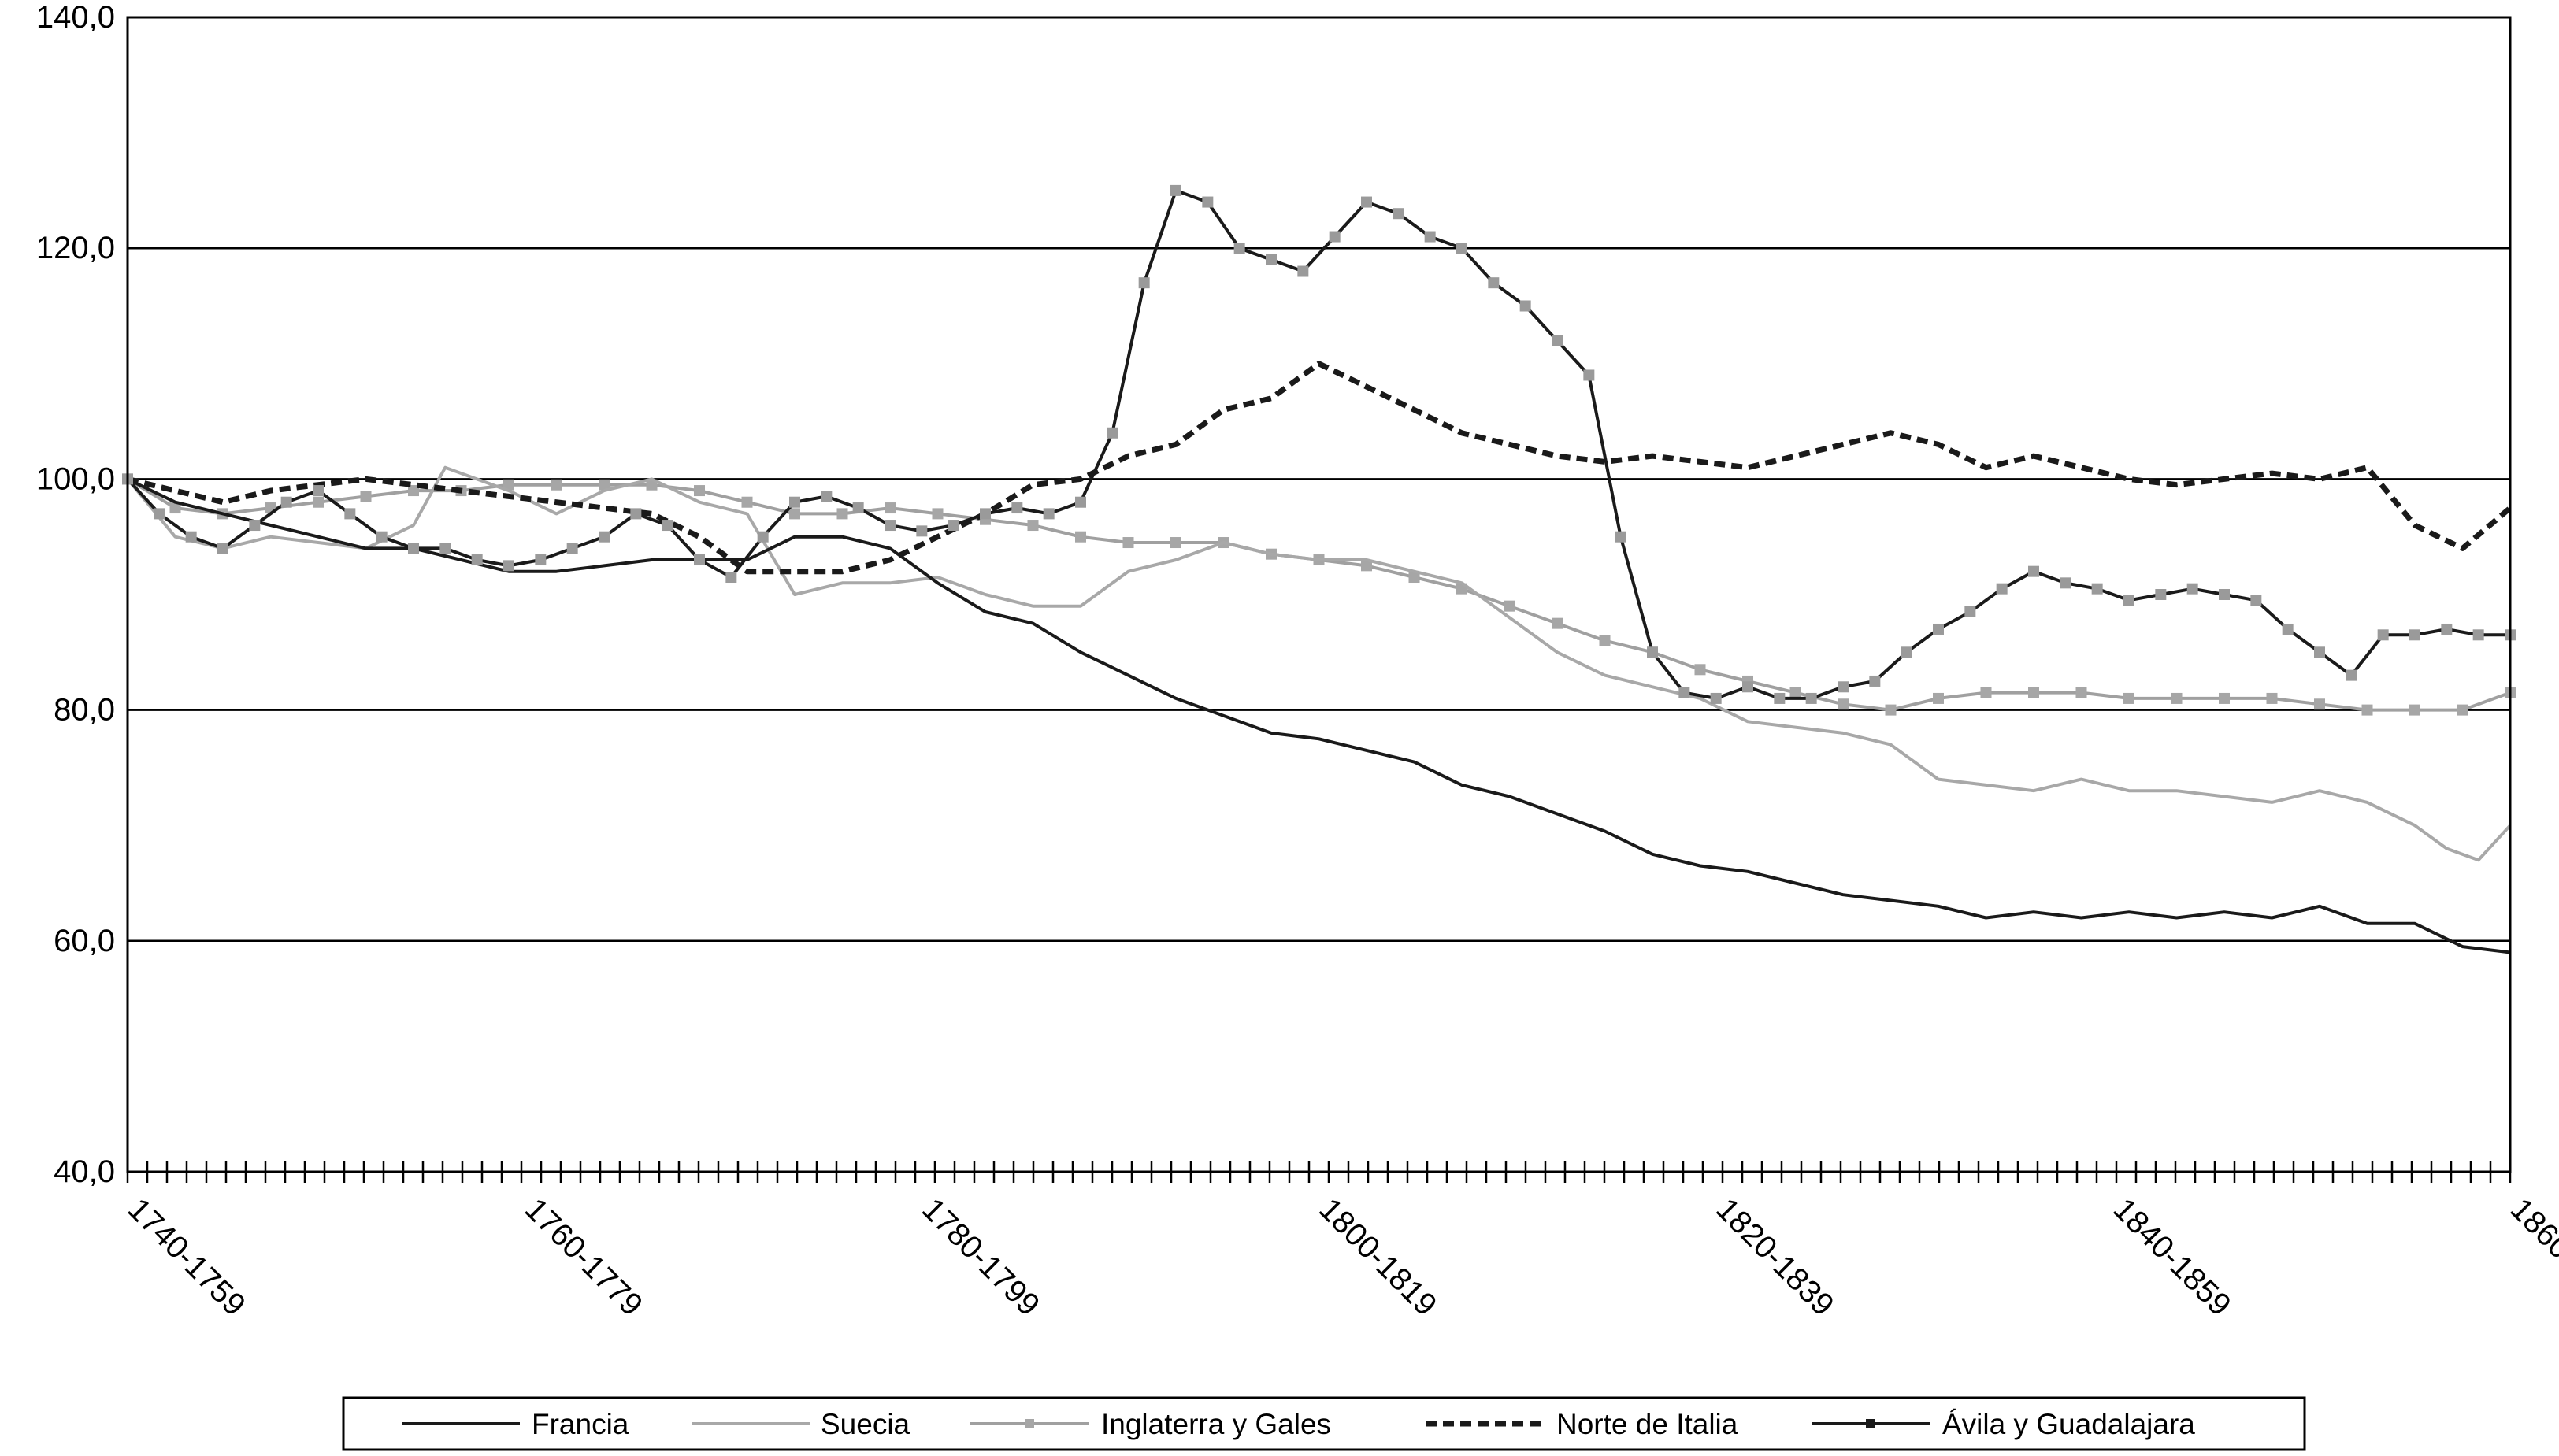  I want to click on legend-entry: Inglaterra y Gales, so click(1150, 1424).